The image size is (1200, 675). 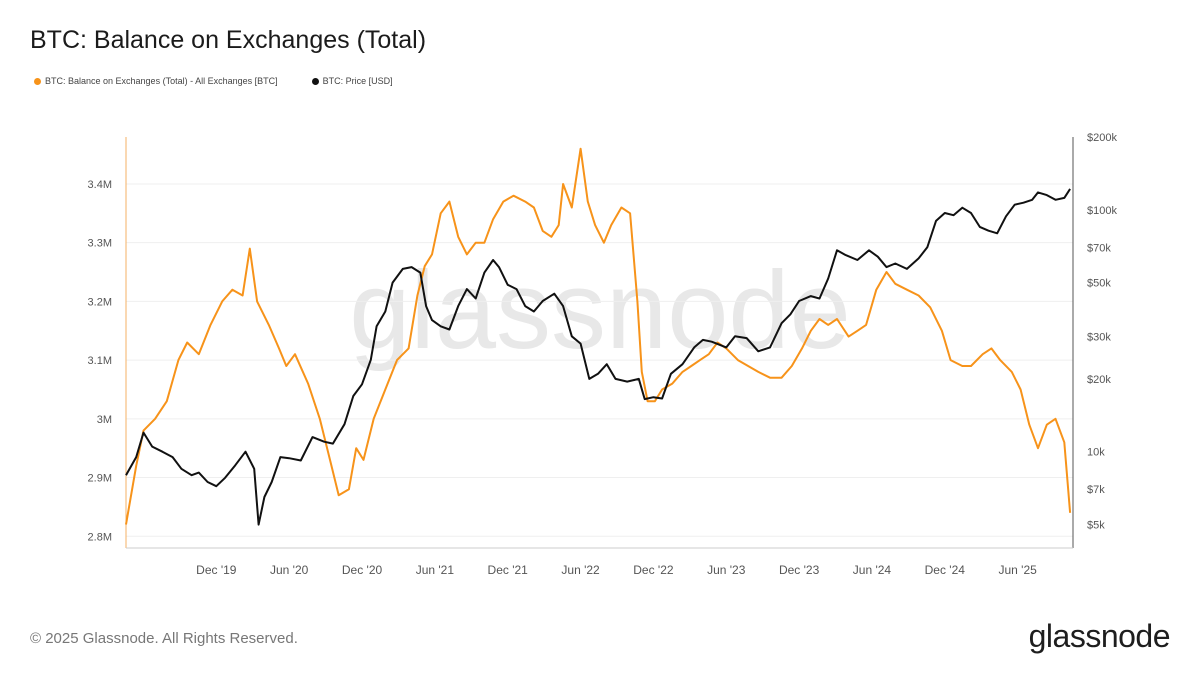 I want to click on x-tick-label: Jun '24, so click(x=872, y=570).